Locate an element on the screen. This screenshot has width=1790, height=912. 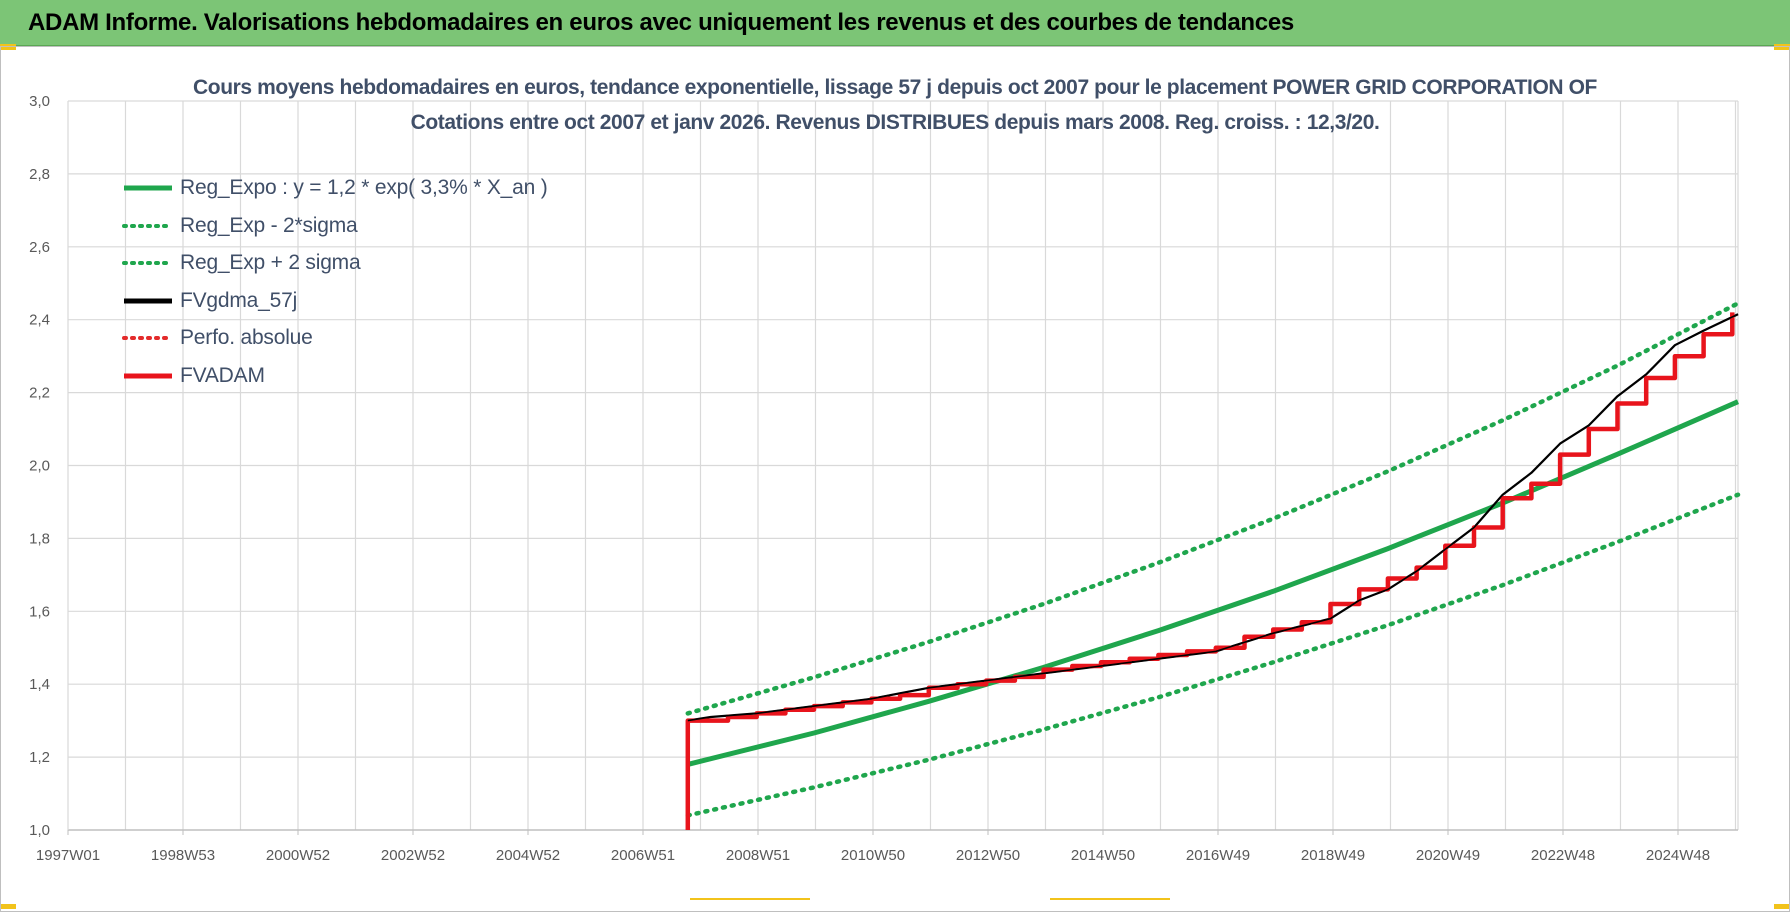
y-tick-label: 2,8 is located at coordinates (39, 174).